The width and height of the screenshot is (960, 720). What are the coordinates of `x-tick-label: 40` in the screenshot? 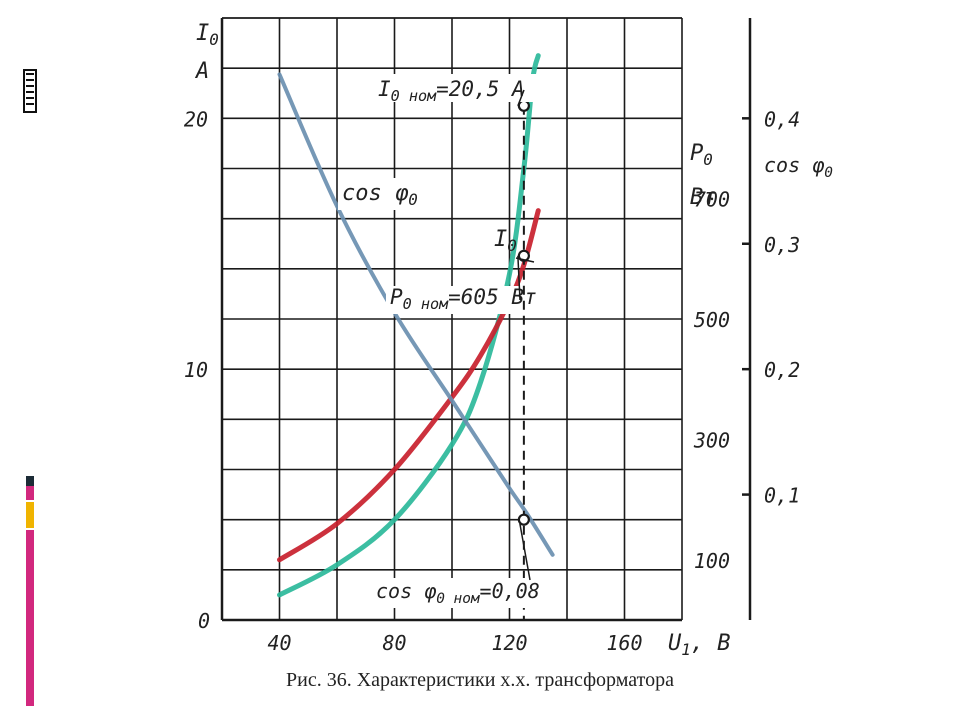 It's located at (279, 643).